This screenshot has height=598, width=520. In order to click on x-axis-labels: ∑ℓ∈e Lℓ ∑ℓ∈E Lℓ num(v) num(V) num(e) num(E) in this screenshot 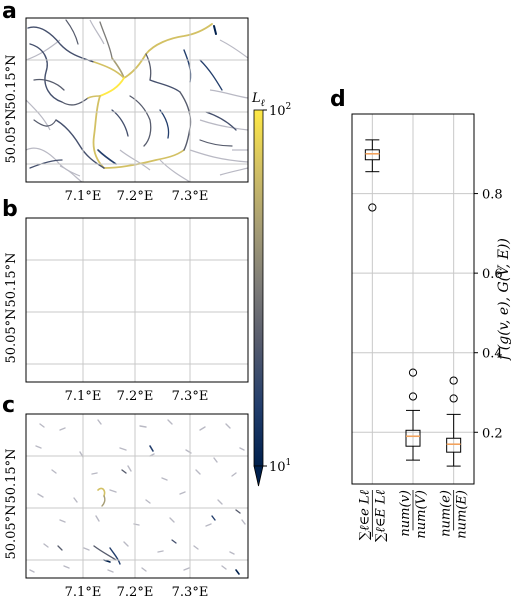, I will do `click(413, 515)`.